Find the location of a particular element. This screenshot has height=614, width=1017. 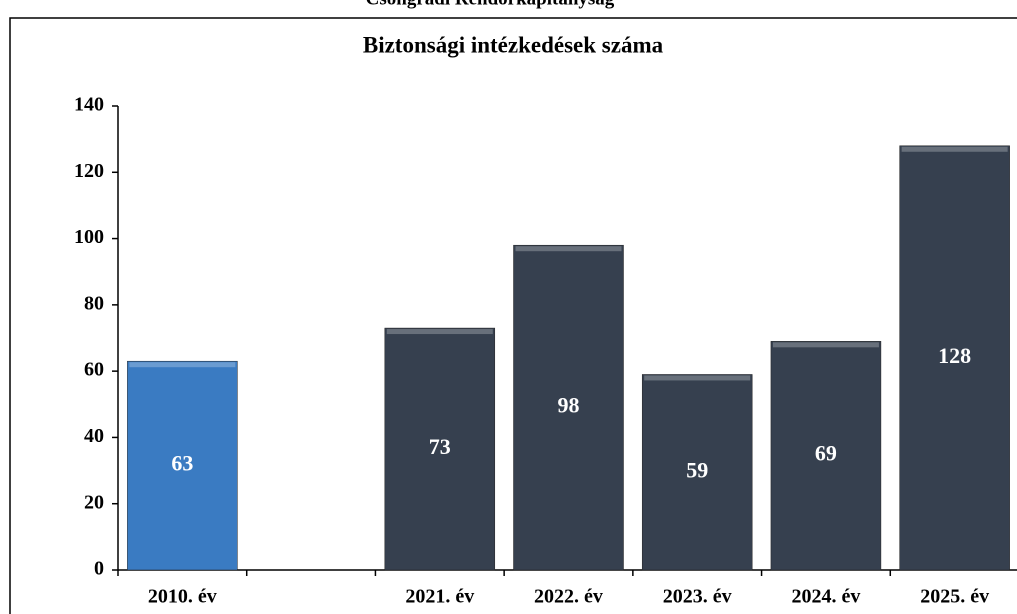

page-header: Csongrádi Rendőrkapitányság is located at coordinates (490, 4).